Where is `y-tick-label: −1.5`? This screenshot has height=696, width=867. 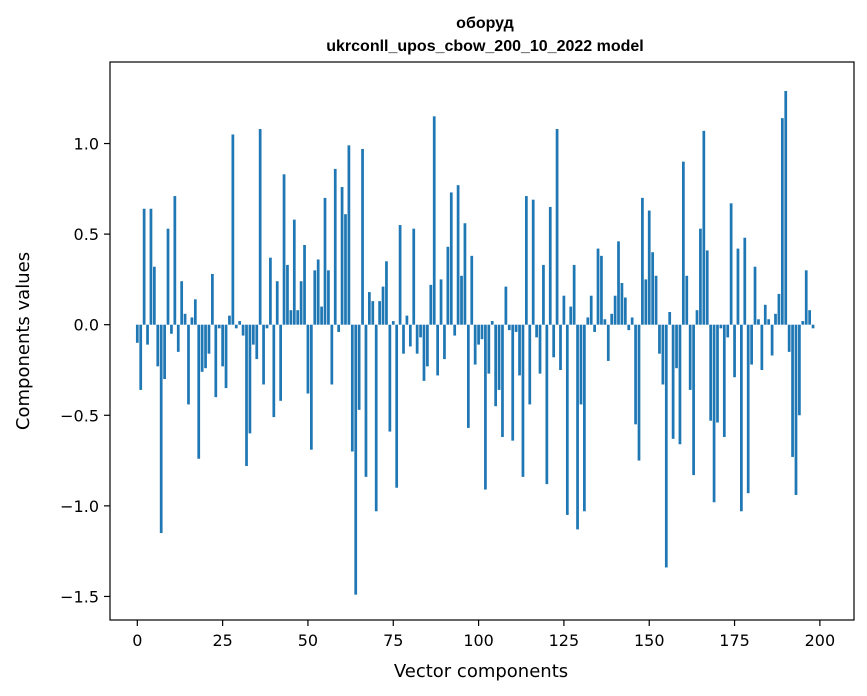
y-tick-label: −1.5 is located at coordinates (79, 596).